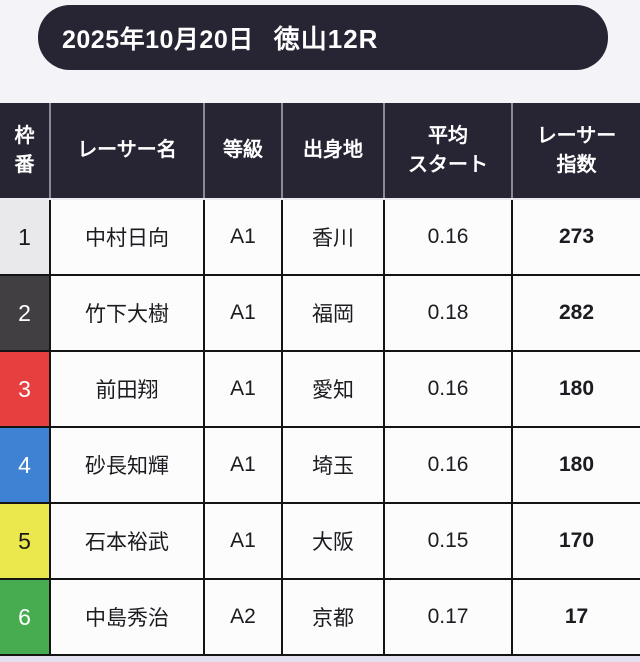 This screenshot has width=640, height=662. I want to click on col-header-grade: 等級, so click(243, 151).